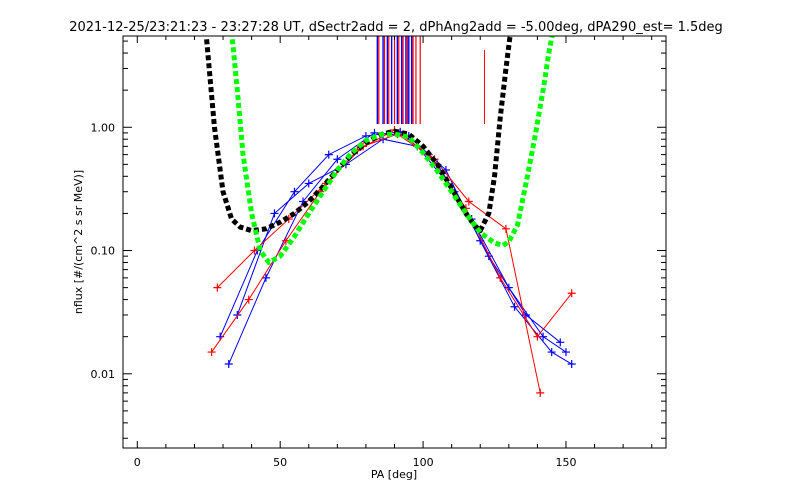  I want to click on x-tick-label: 0, so click(137, 462).